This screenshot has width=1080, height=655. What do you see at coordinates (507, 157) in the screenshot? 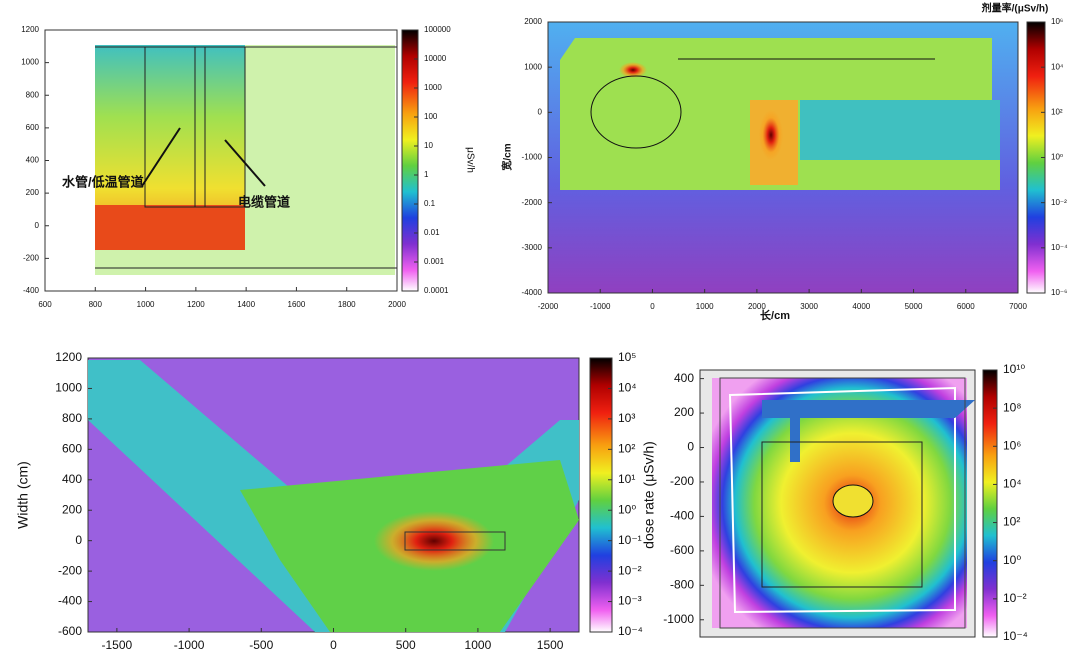
I see `y-axis-label: 宽/cm` at bounding box center [507, 157].